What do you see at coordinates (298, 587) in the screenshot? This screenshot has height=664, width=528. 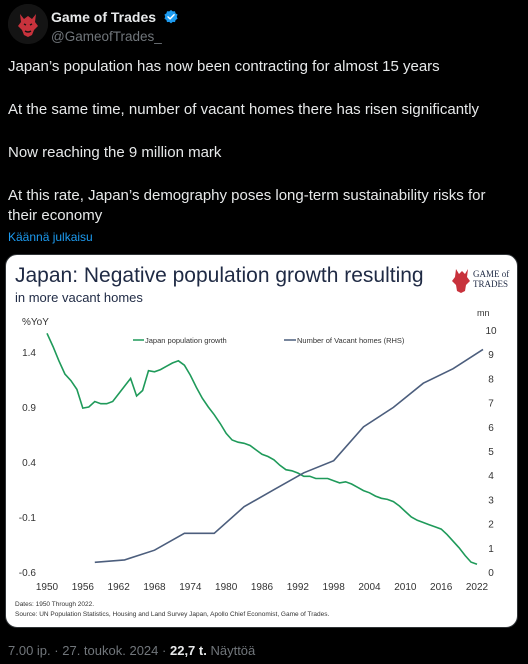 I see `x-tick-label: 1992` at bounding box center [298, 587].